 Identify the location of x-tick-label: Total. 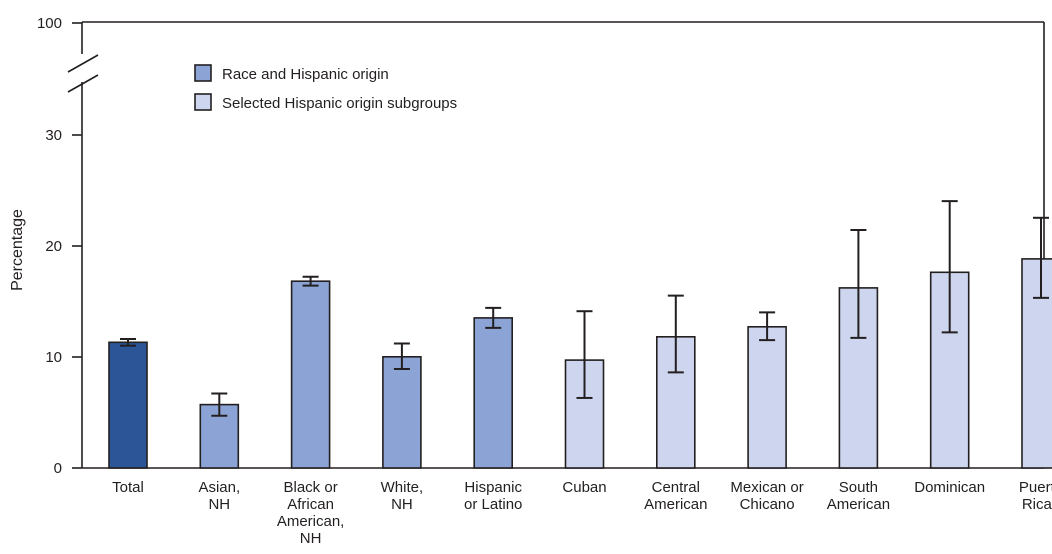
(128, 487).